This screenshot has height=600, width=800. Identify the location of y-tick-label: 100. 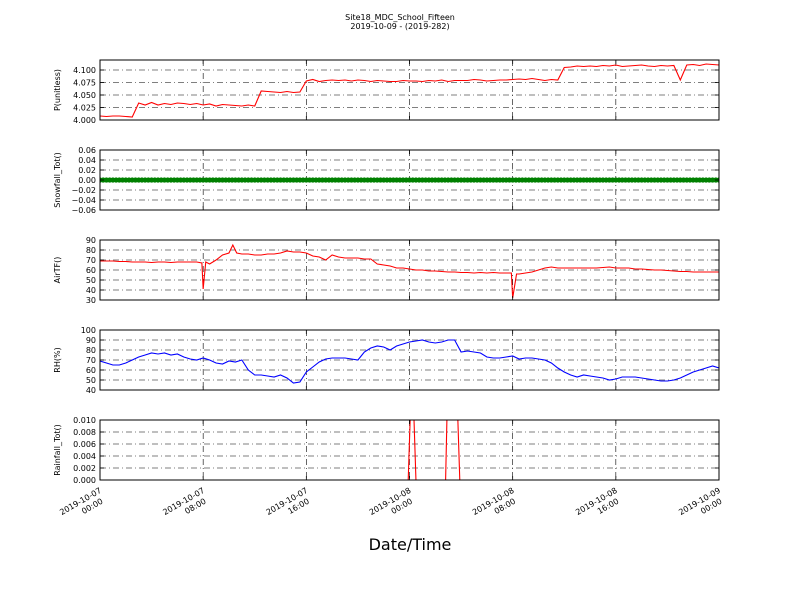
(88, 330).